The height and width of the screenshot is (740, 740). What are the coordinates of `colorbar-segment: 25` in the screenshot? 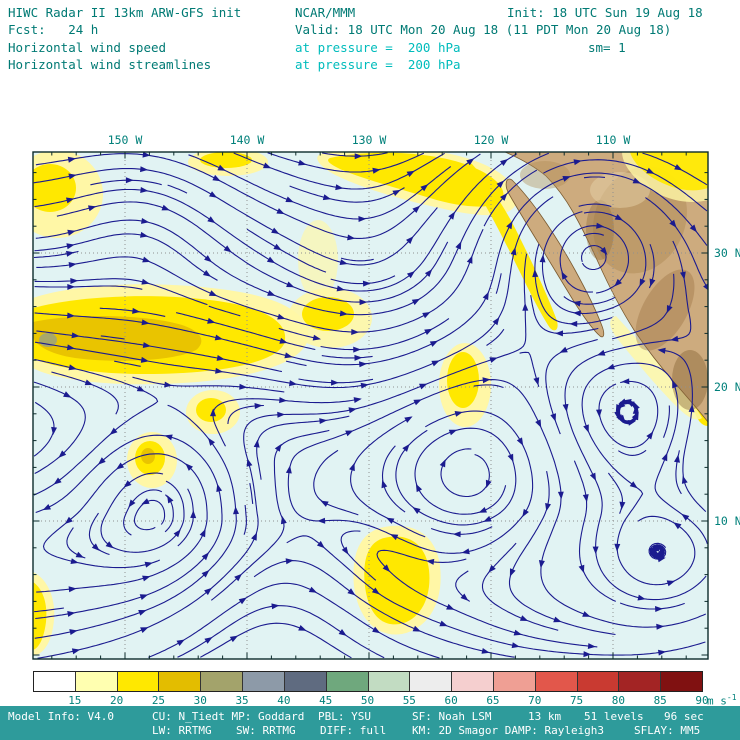 It's located at (140, 689).